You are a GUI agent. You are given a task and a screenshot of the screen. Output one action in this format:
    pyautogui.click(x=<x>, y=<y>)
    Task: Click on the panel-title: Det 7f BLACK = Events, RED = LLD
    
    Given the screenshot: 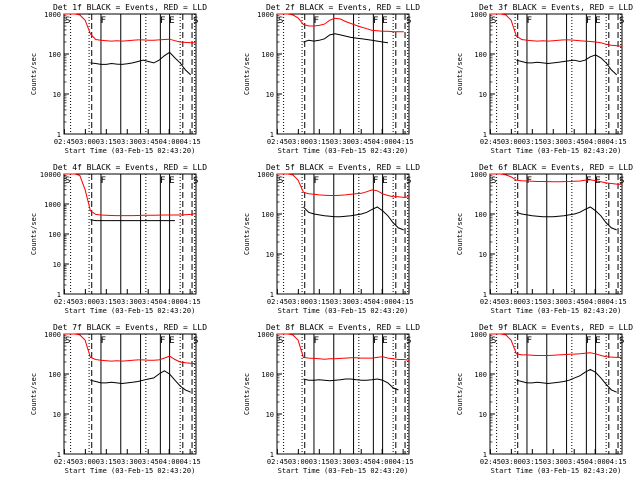 What is the action you would take?
    pyautogui.click(x=130, y=327)
    